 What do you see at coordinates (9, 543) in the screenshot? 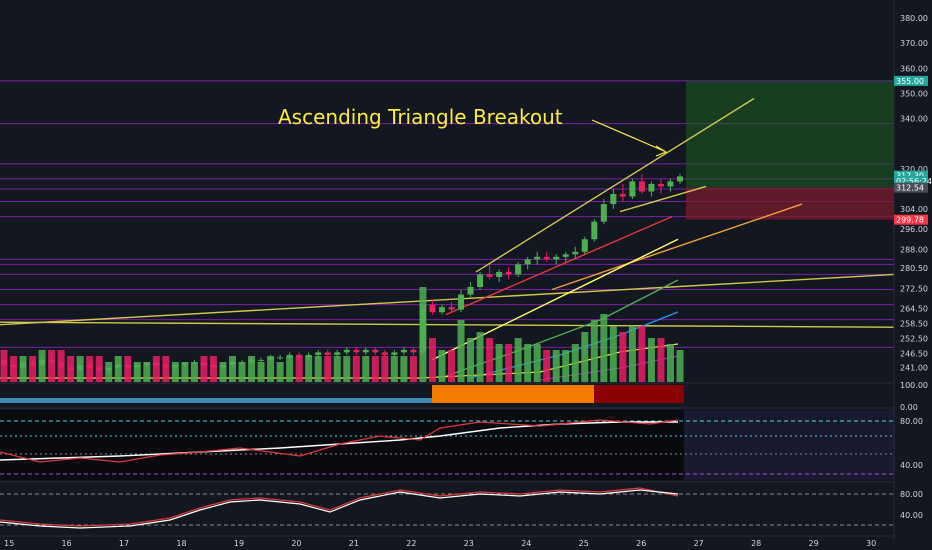
I see `time-tick-label: 15` at bounding box center [9, 543].